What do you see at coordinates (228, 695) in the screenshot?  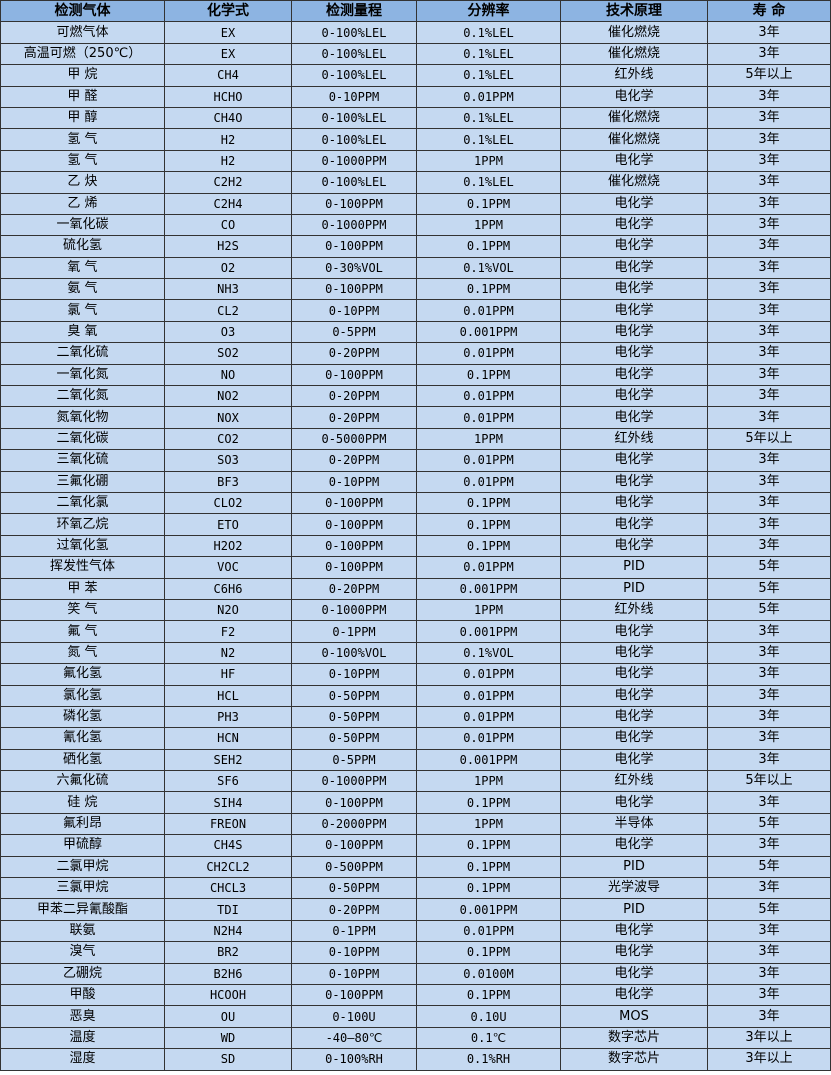 I see `cell-chemical-formula: HCL` at bounding box center [228, 695].